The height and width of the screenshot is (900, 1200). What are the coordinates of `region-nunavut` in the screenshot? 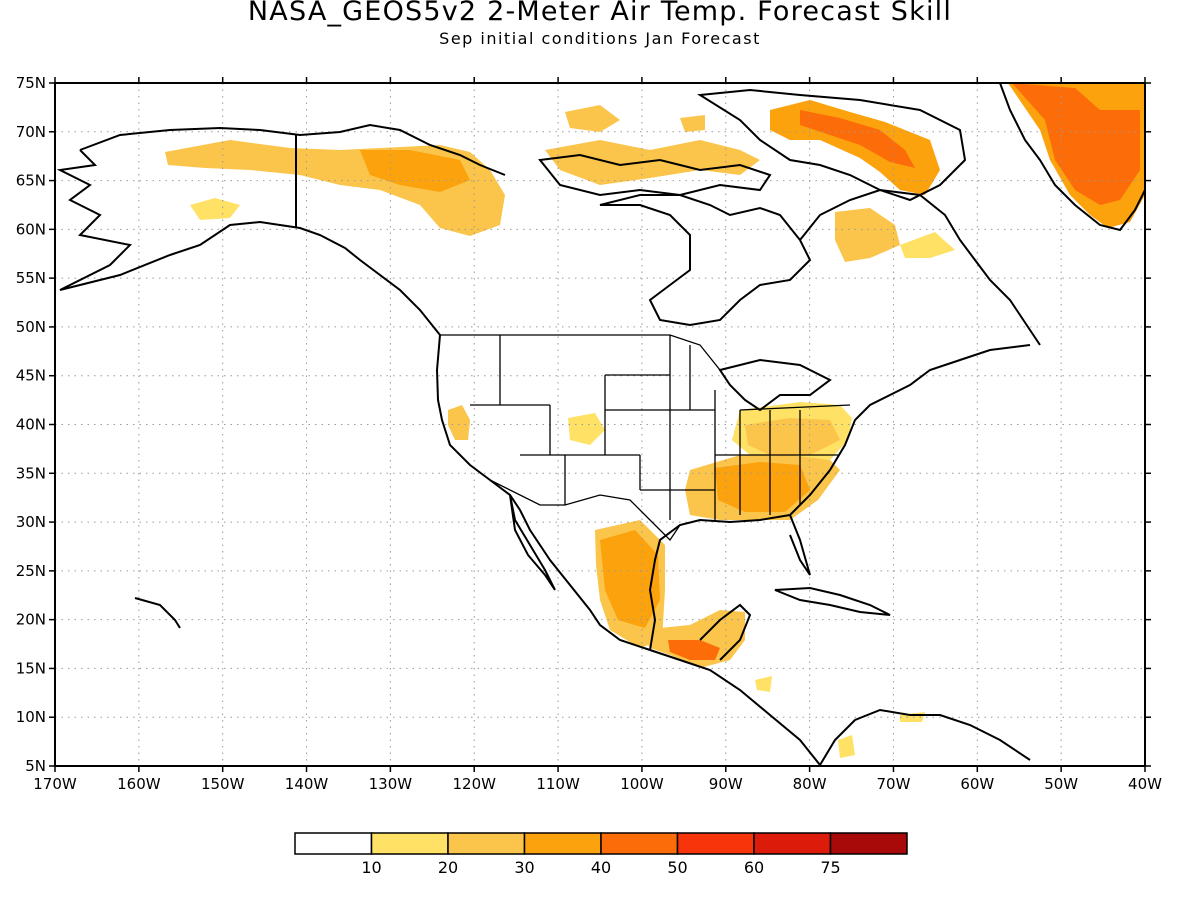 It's located at (652, 162).